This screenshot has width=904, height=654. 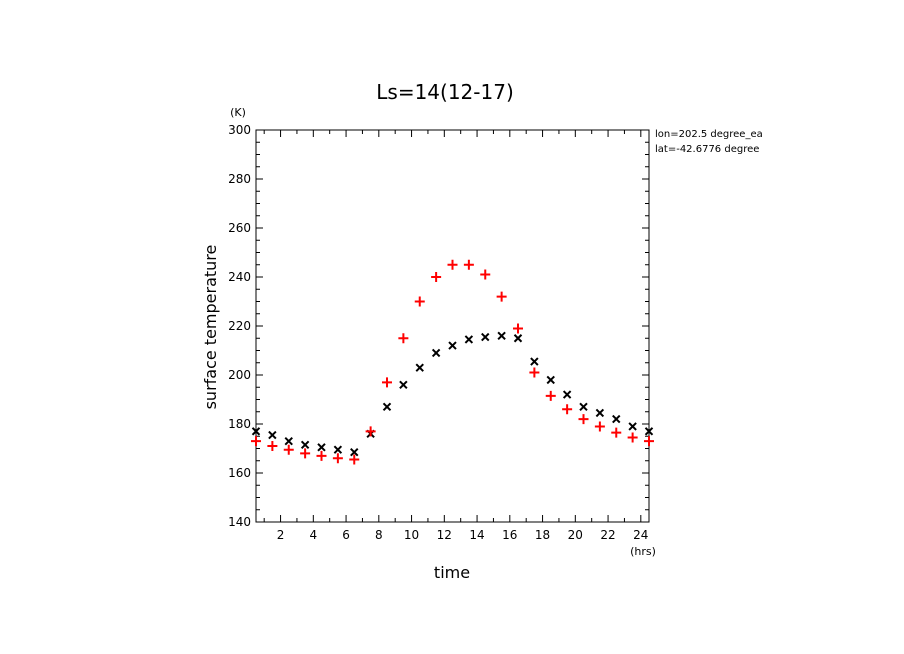 What do you see at coordinates (313, 535) in the screenshot?
I see `x-tick-label: 4` at bounding box center [313, 535].